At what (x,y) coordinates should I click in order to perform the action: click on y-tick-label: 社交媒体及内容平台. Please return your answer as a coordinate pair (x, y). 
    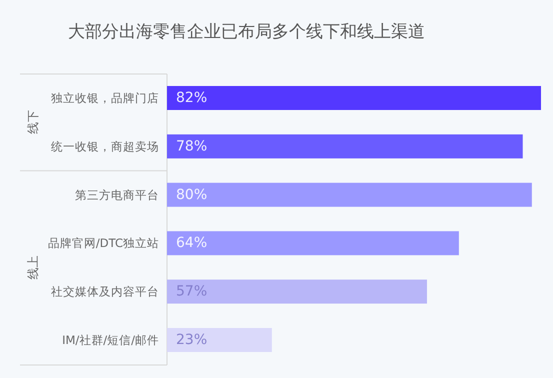
    Looking at the image, I should click on (105, 291).